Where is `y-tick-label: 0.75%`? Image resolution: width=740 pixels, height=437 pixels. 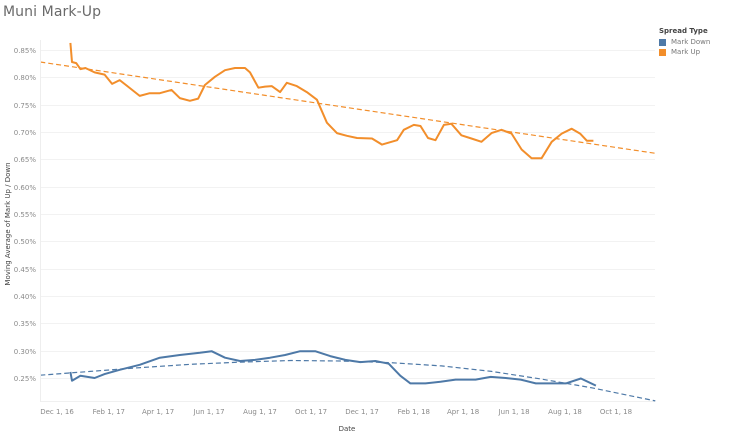 y-tick-label: 0.75% is located at coordinates (25, 106).